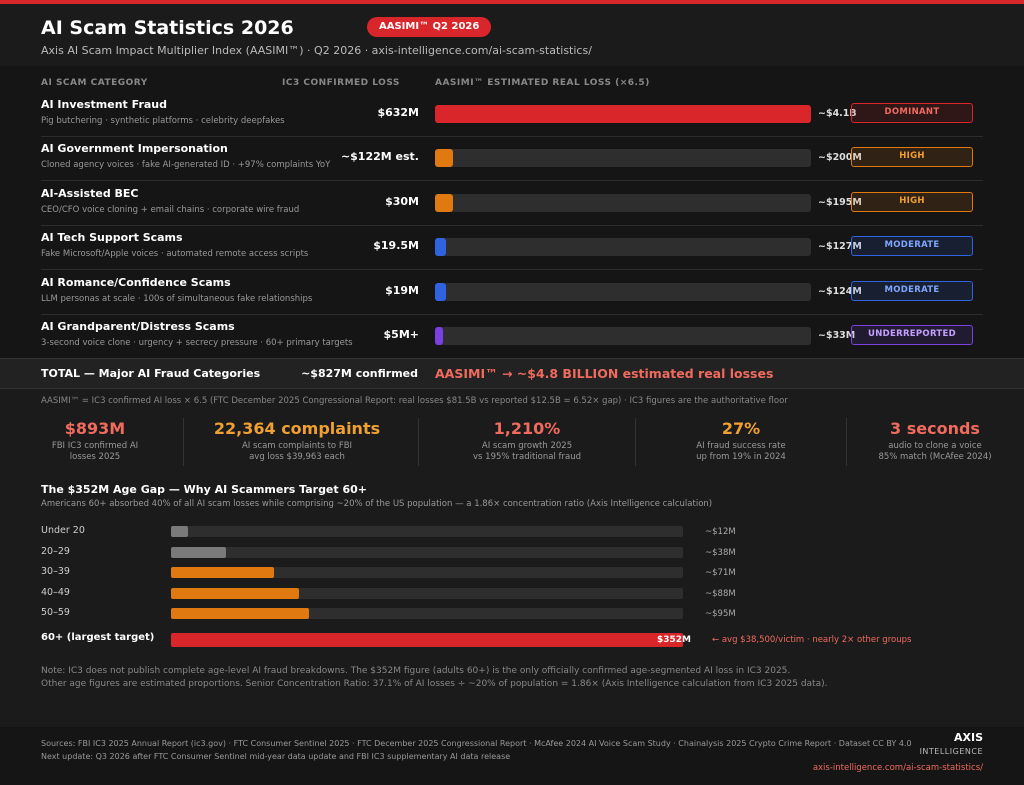  I want to click on column-header-estimated: AASIMI™ ESTIMATED REAL LOSS (×6.5), so click(542, 83).